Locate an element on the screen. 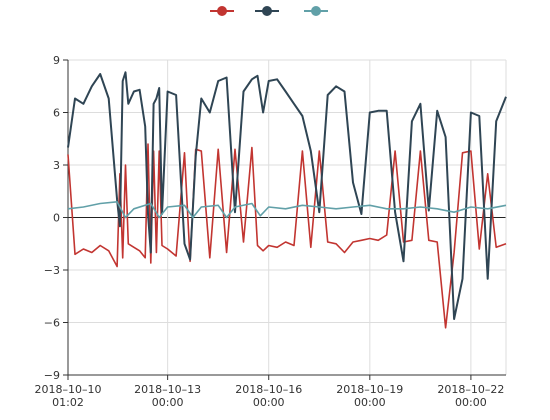 The width and height of the screenshot is (550, 420). x-tick-label: 2018–10–10 is located at coordinates (68, 389).